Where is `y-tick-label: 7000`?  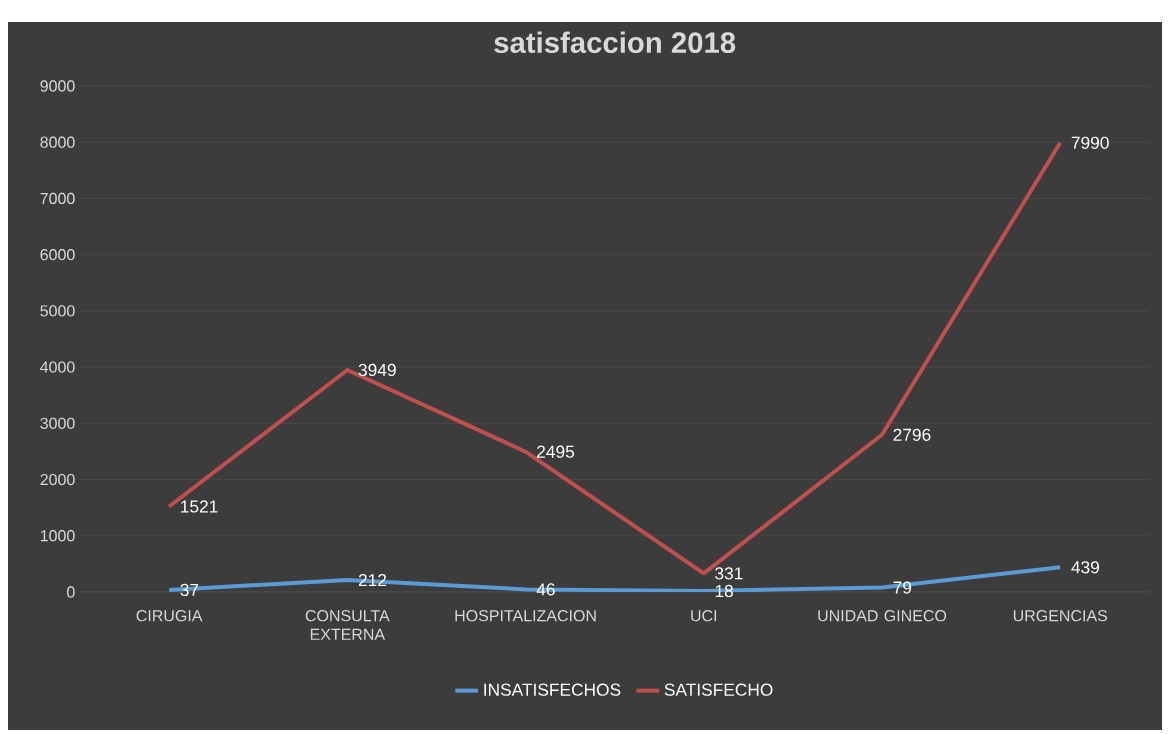
y-tick-label: 7000 is located at coordinates (57, 198).